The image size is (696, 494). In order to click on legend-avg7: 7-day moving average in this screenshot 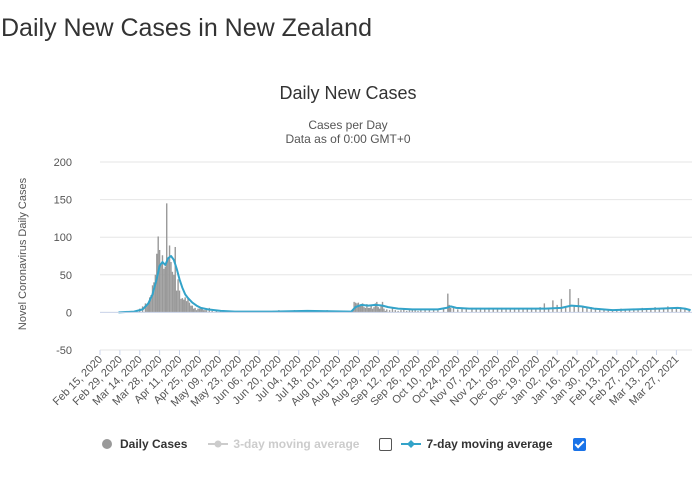, I will do `click(476, 444)`.